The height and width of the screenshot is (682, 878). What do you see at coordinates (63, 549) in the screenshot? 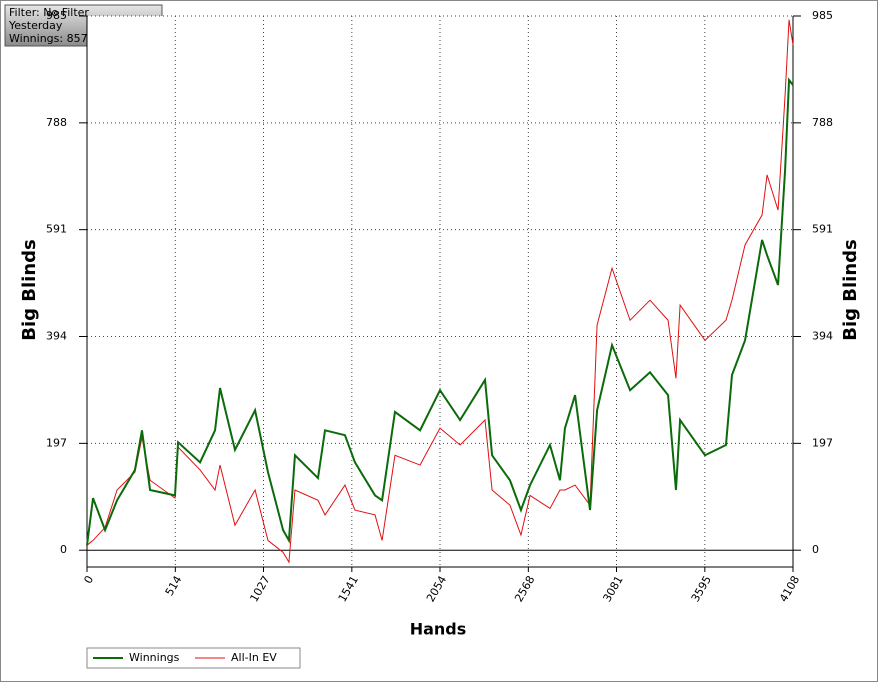
I see `y-tick-label: 0` at bounding box center [63, 549].